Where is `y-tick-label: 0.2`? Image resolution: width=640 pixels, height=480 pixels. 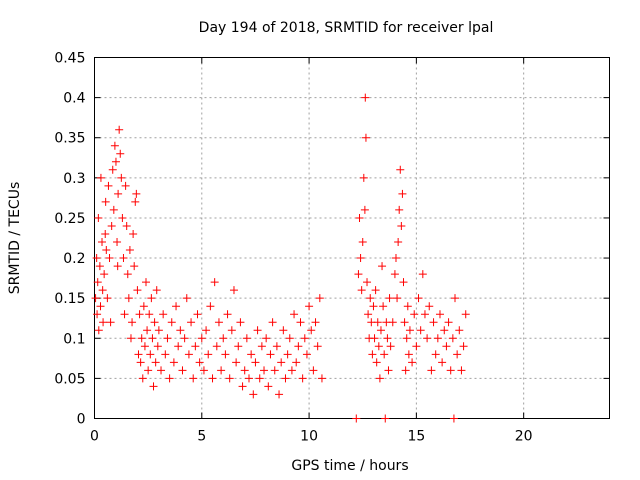 y-tick-label: 0.2 is located at coordinates (74, 259).